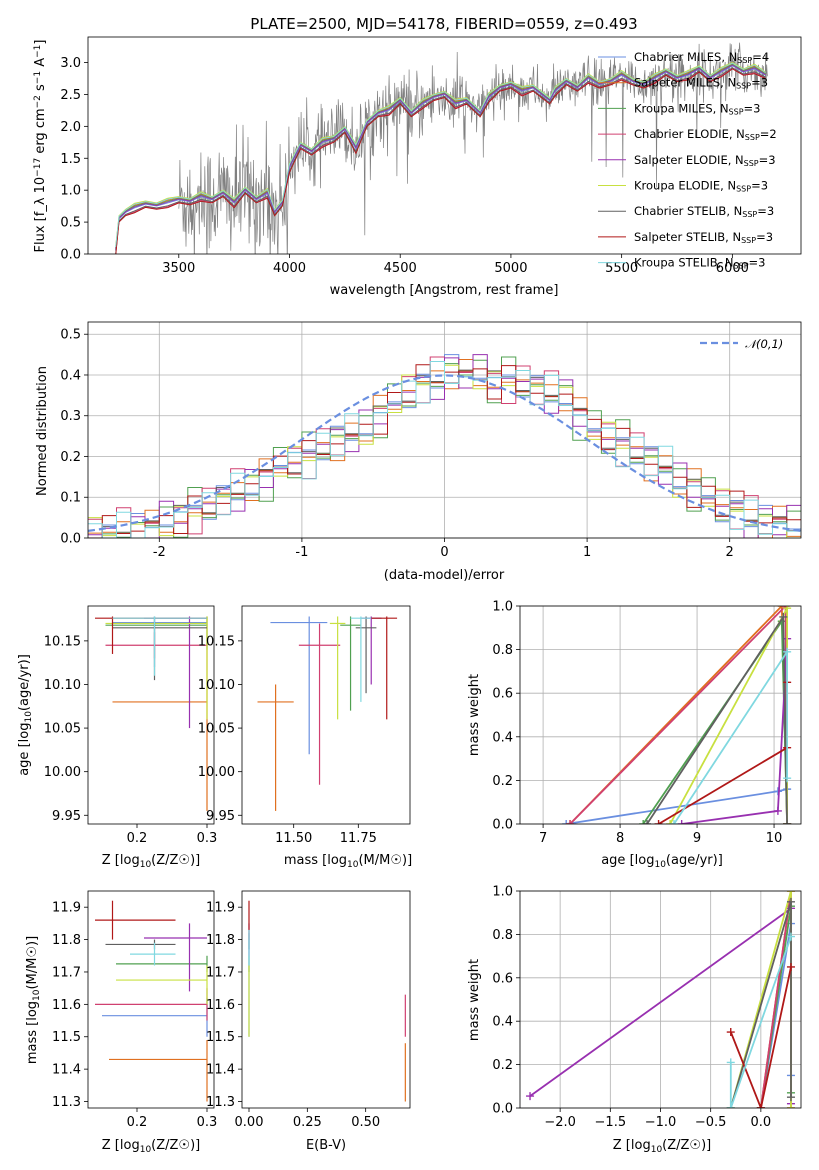 This screenshot has height=1170, width=819. I want to click on x-tick-label: 10, so click(774, 838).